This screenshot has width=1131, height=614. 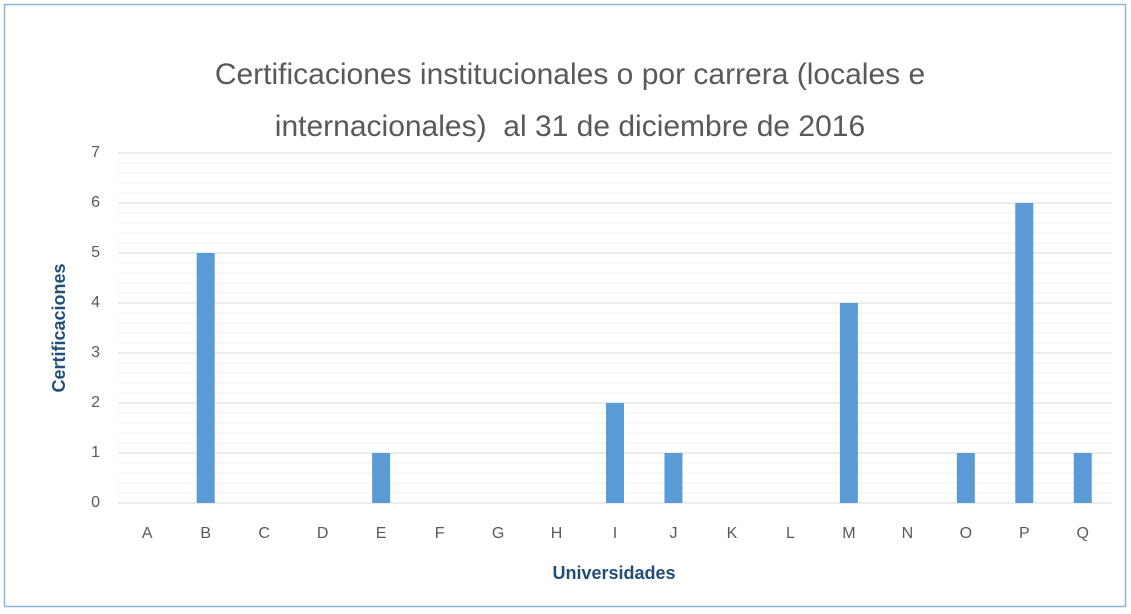 I want to click on y-tick-label: 5, so click(x=95, y=252).